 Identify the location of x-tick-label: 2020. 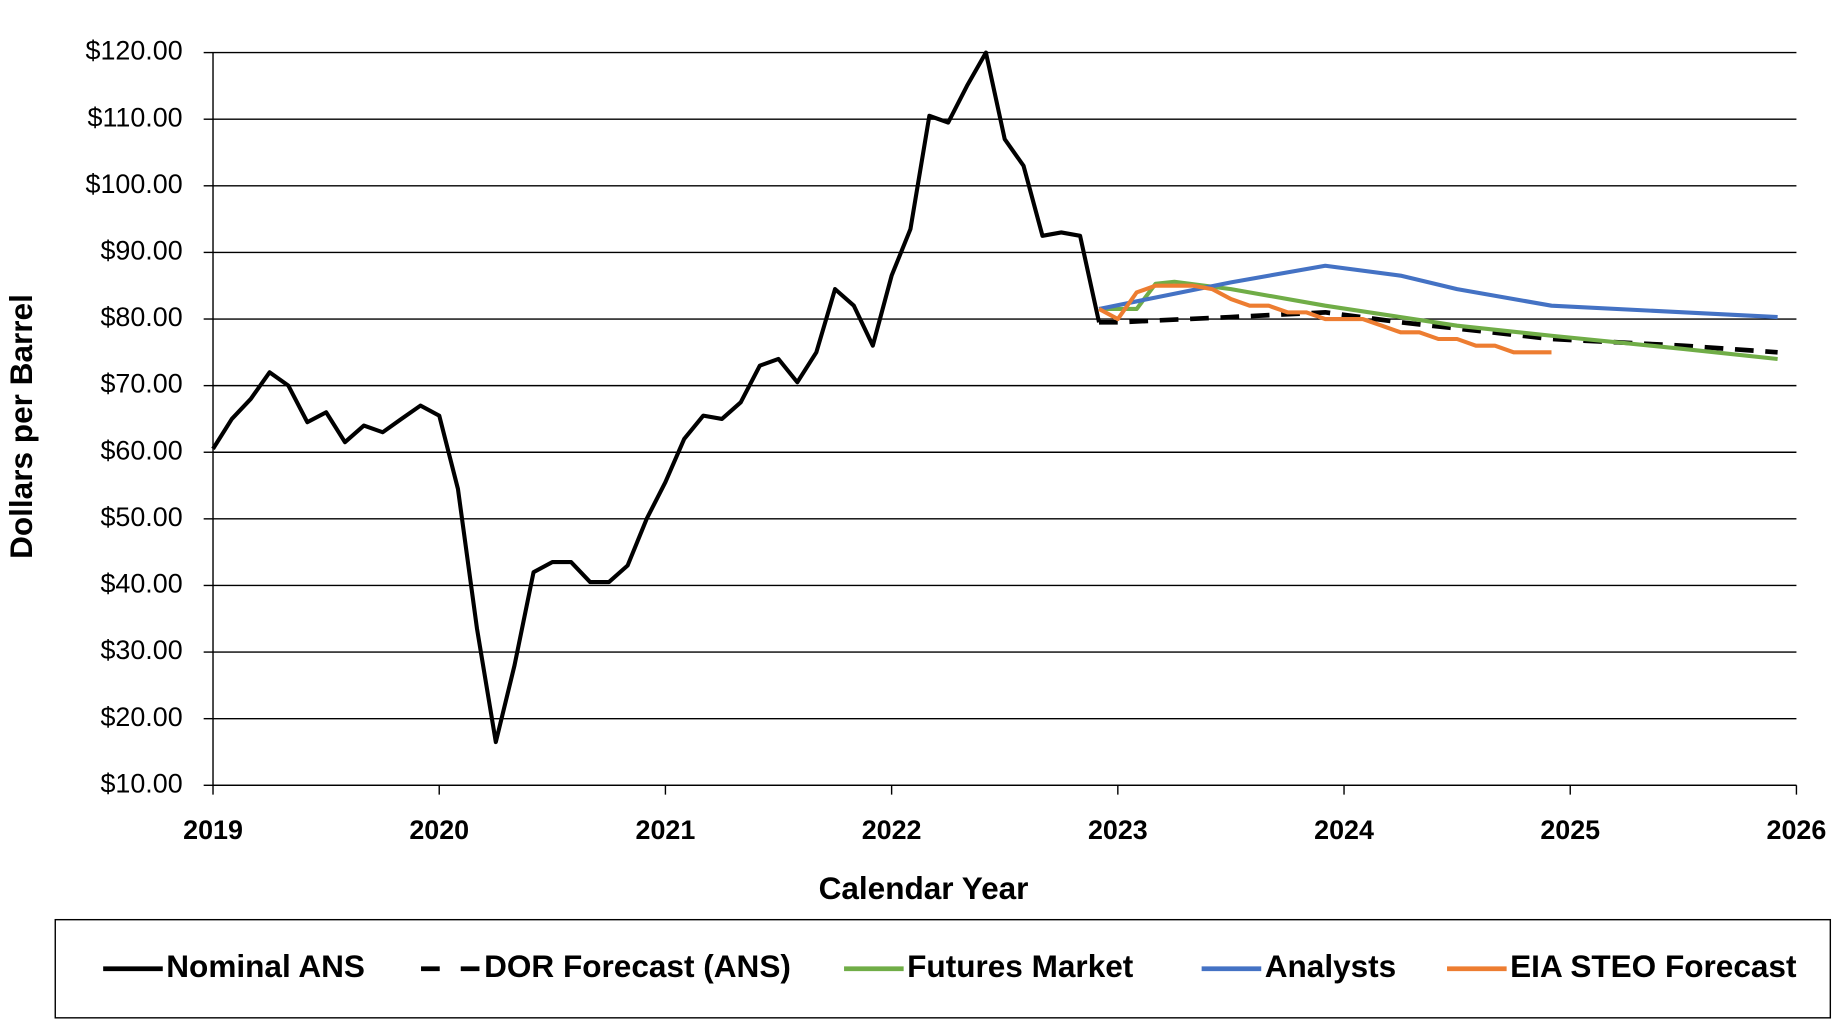
(439, 830).